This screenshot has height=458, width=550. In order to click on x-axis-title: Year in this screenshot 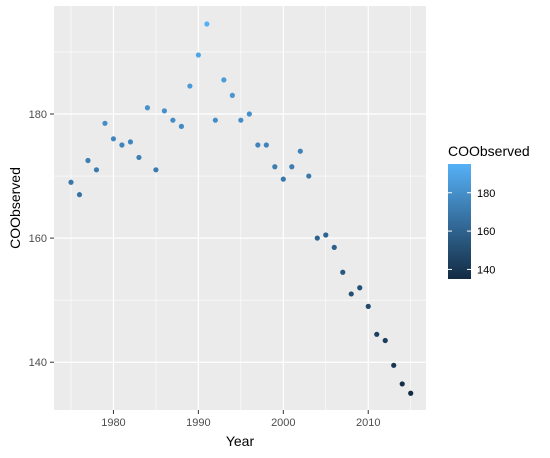, I will do `click(240, 441)`.